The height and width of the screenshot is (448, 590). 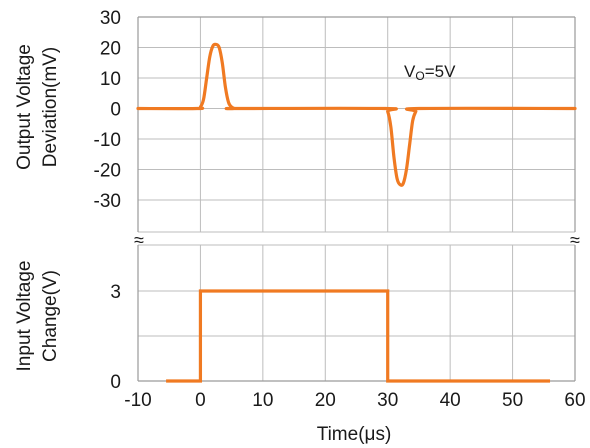 What do you see at coordinates (50, 316) in the screenshot?
I see `lower-ylabel-line2: Change(V)` at bounding box center [50, 316].